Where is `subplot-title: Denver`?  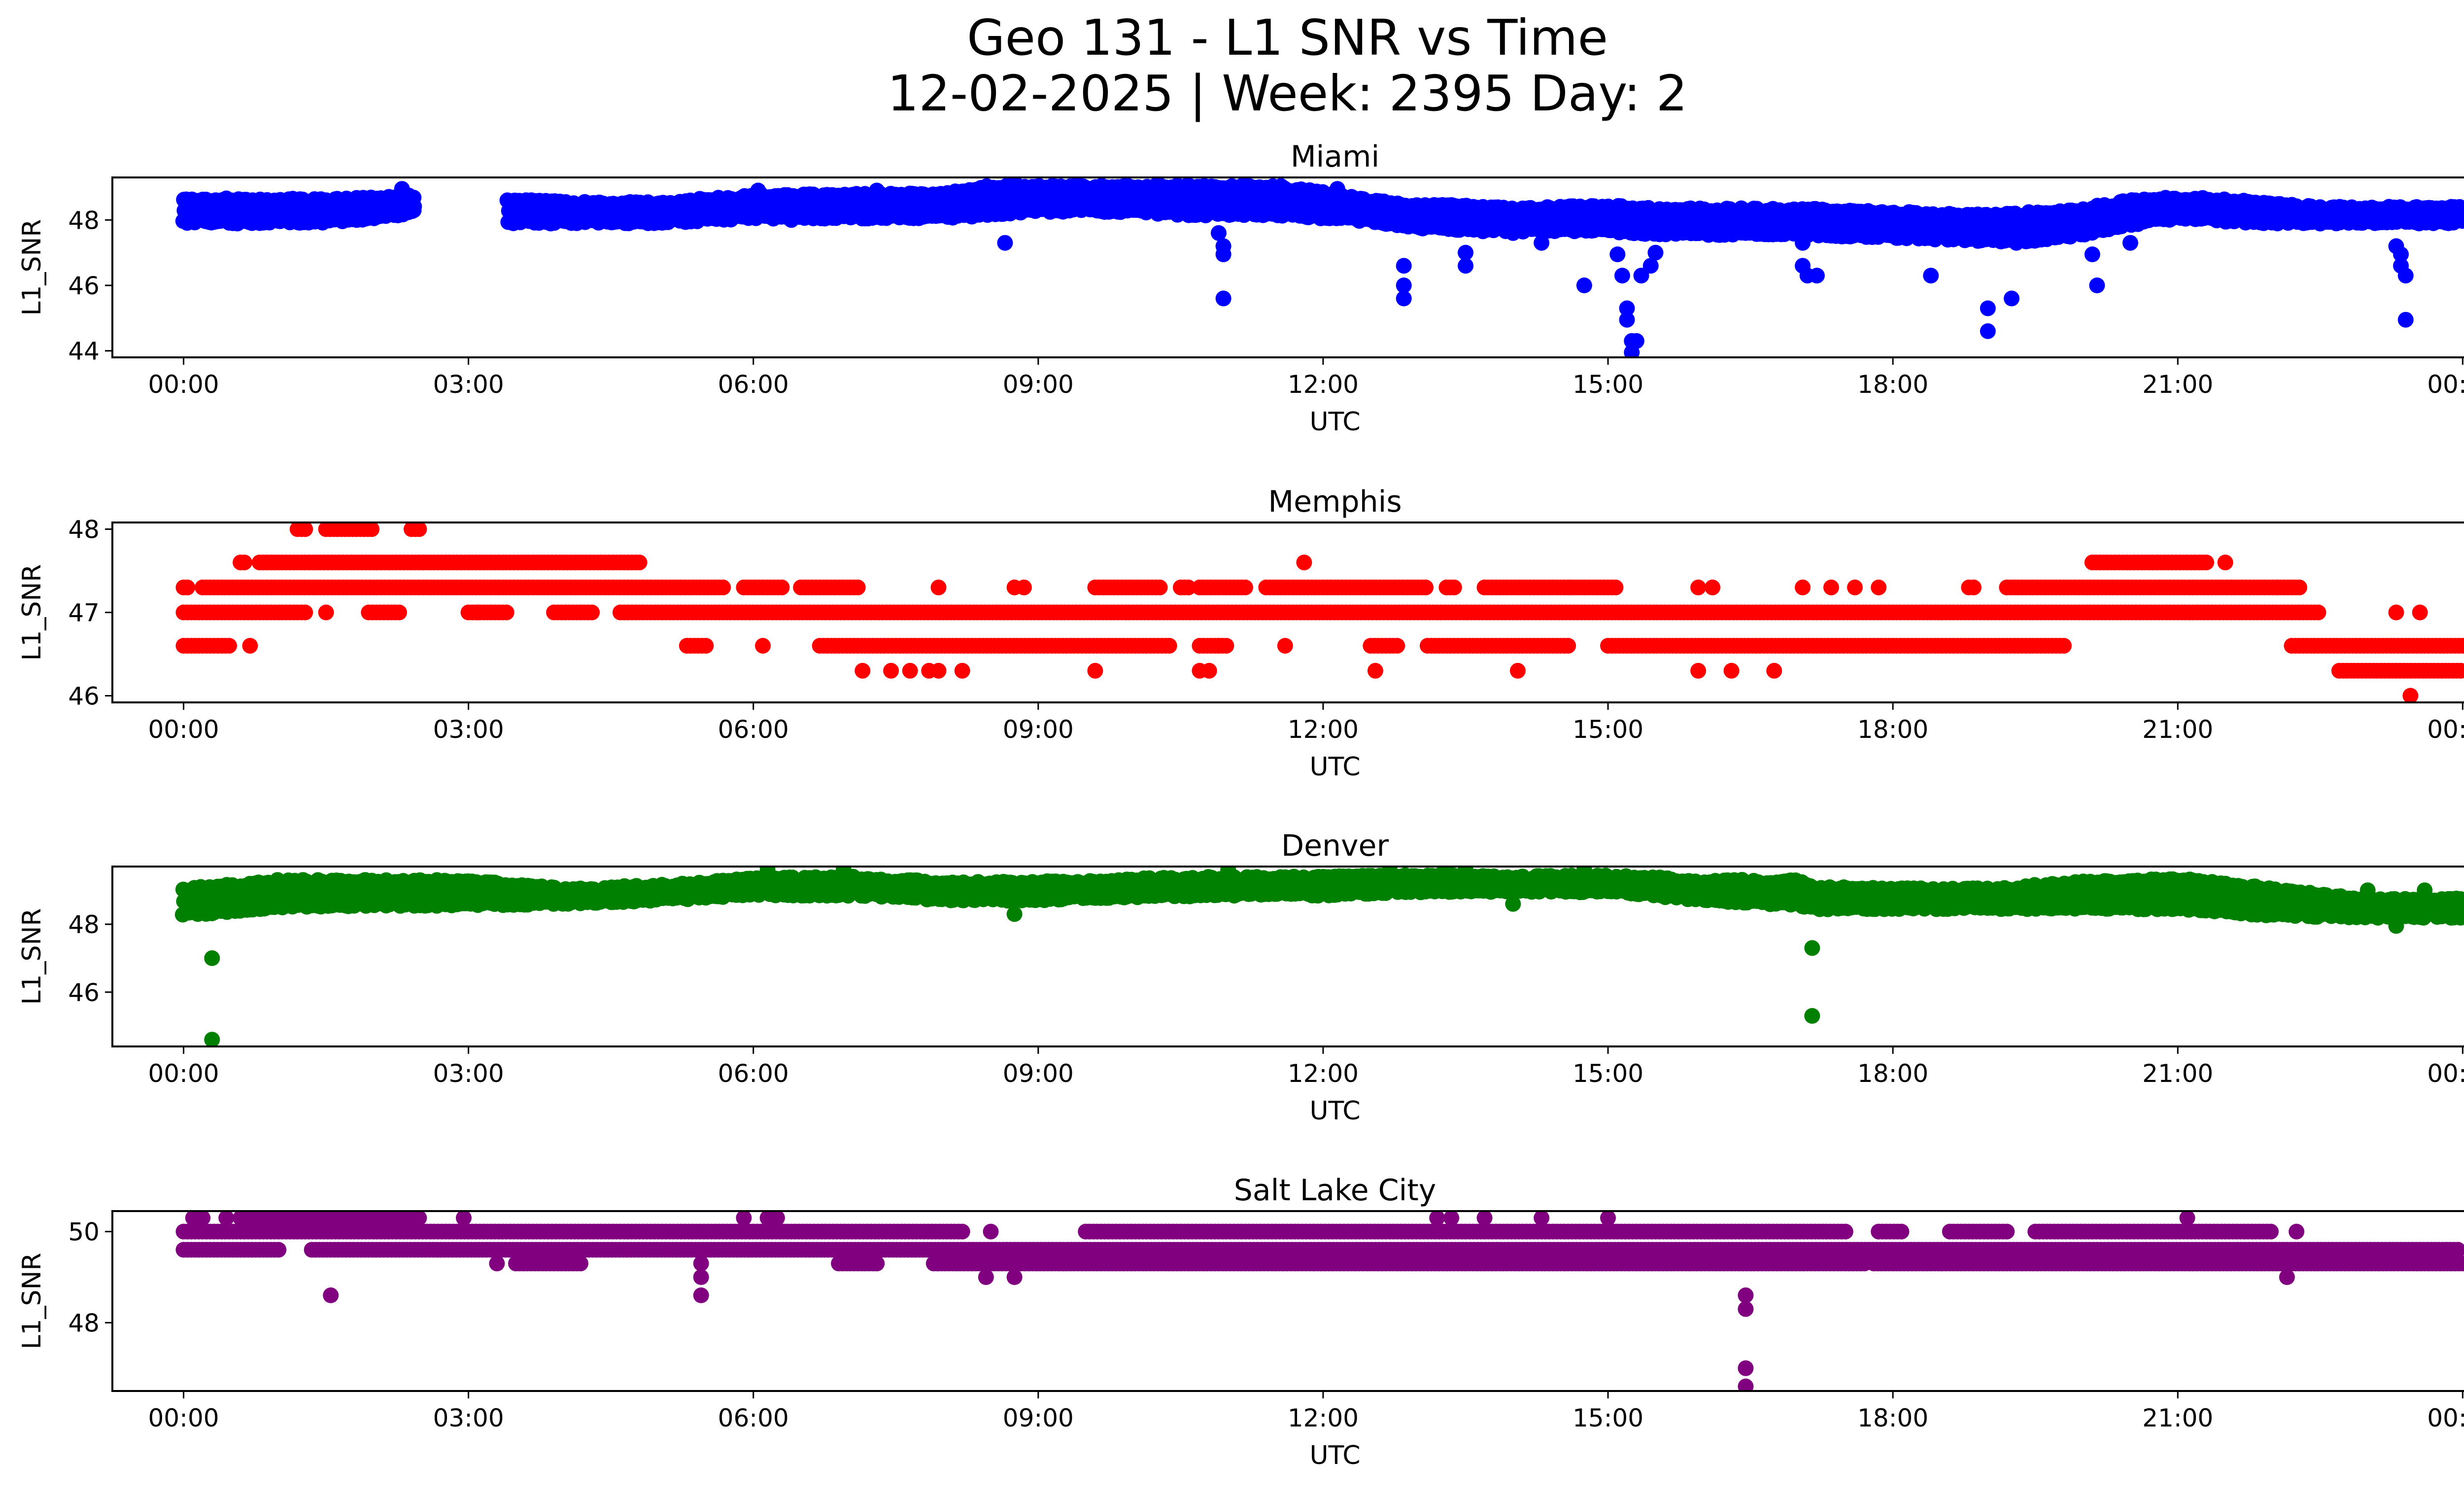
subplot-title: Denver is located at coordinates (1335, 846).